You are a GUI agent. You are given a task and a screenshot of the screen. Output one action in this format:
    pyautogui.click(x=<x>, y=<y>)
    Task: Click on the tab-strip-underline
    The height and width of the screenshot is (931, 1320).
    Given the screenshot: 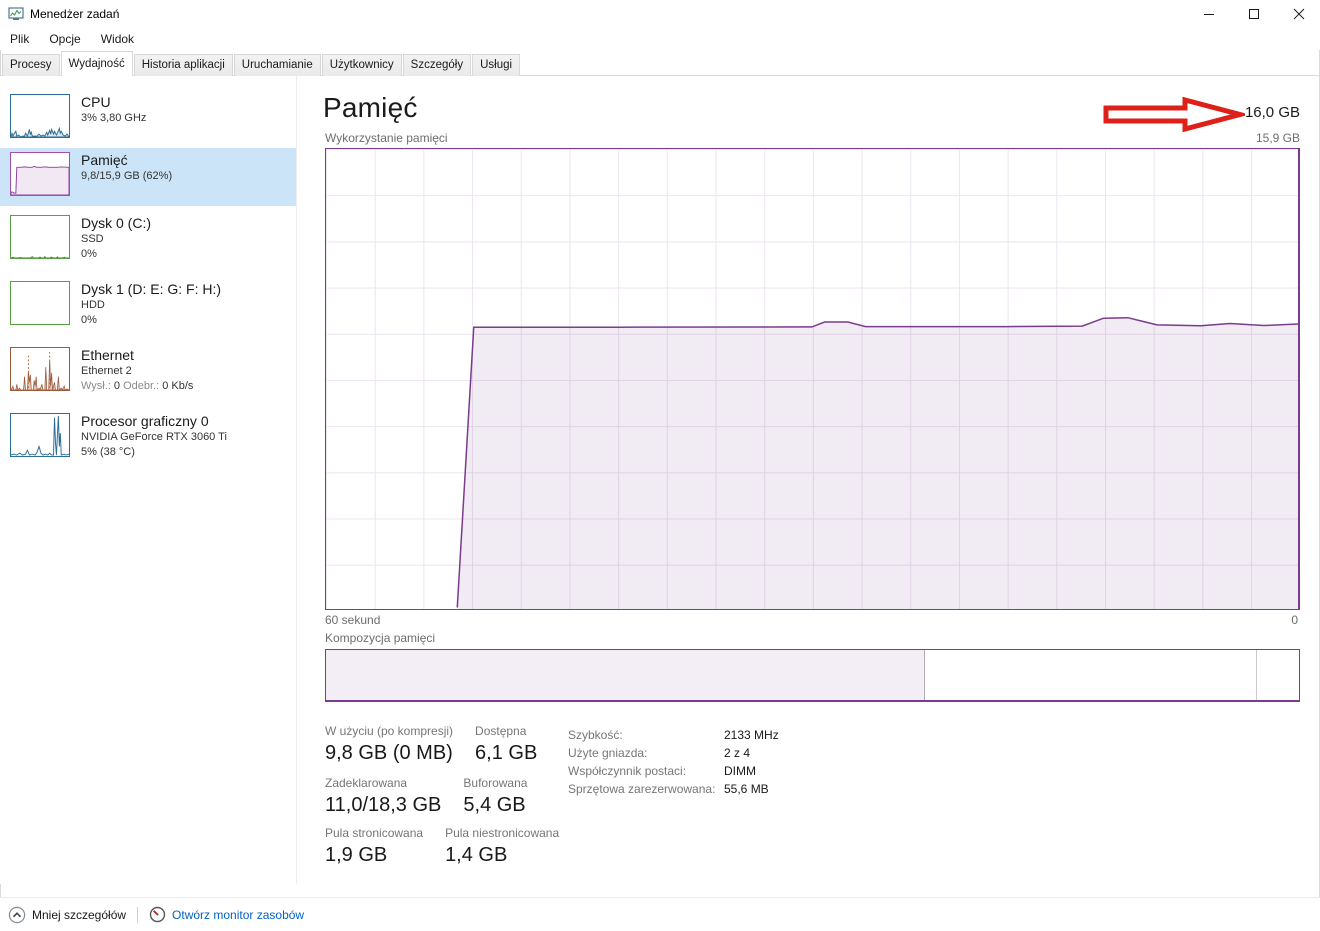 What is the action you would take?
    pyautogui.click(x=660, y=75)
    